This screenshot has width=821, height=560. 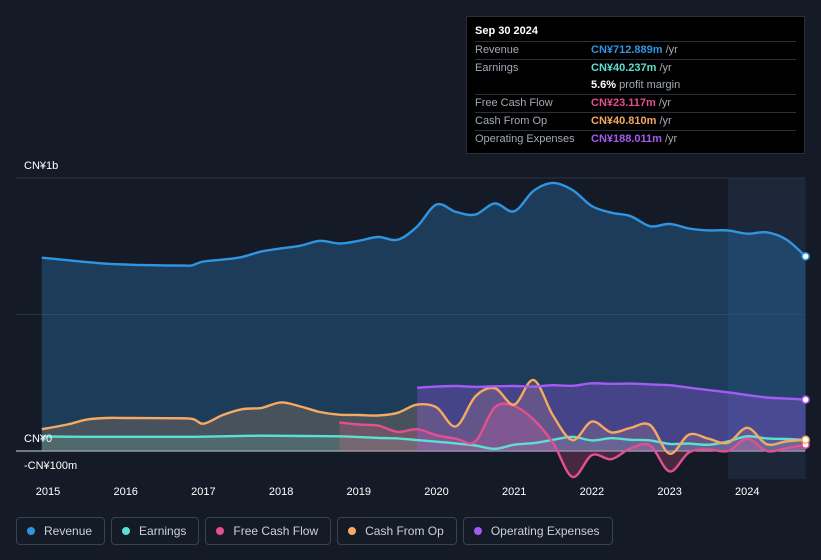 I want to click on x-tick-label: 2015, so click(x=48, y=492).